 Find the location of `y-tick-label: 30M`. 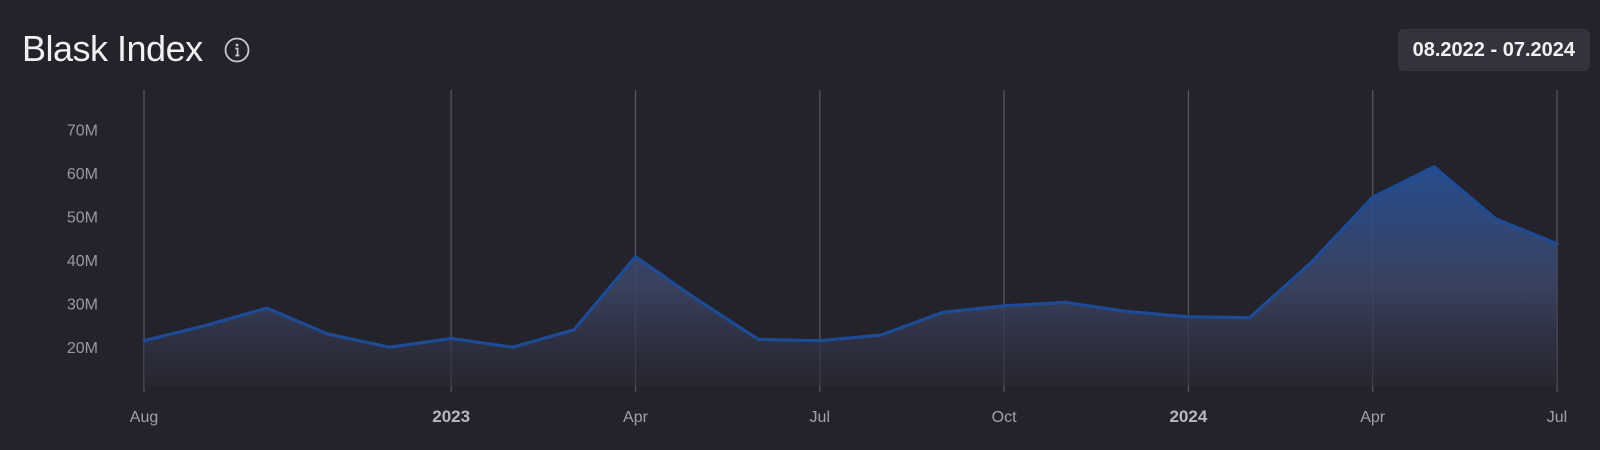

y-tick-label: 30M is located at coordinates (82, 305).